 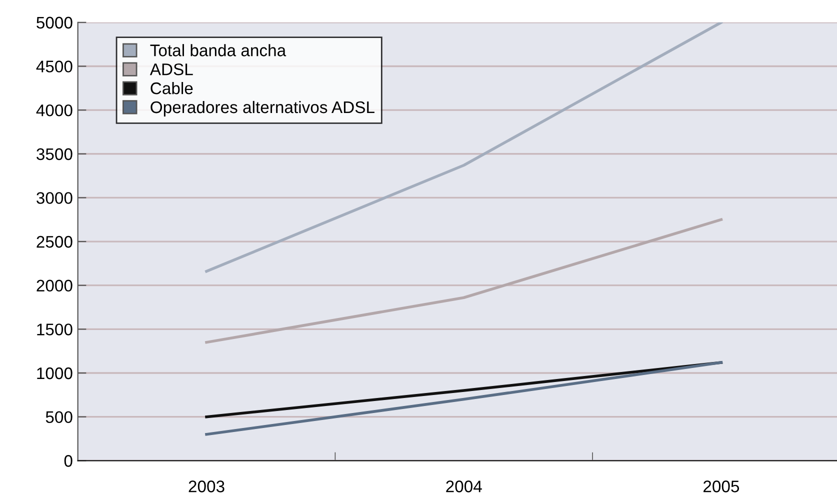 I want to click on legend-label: ADSL, so click(x=171, y=69).